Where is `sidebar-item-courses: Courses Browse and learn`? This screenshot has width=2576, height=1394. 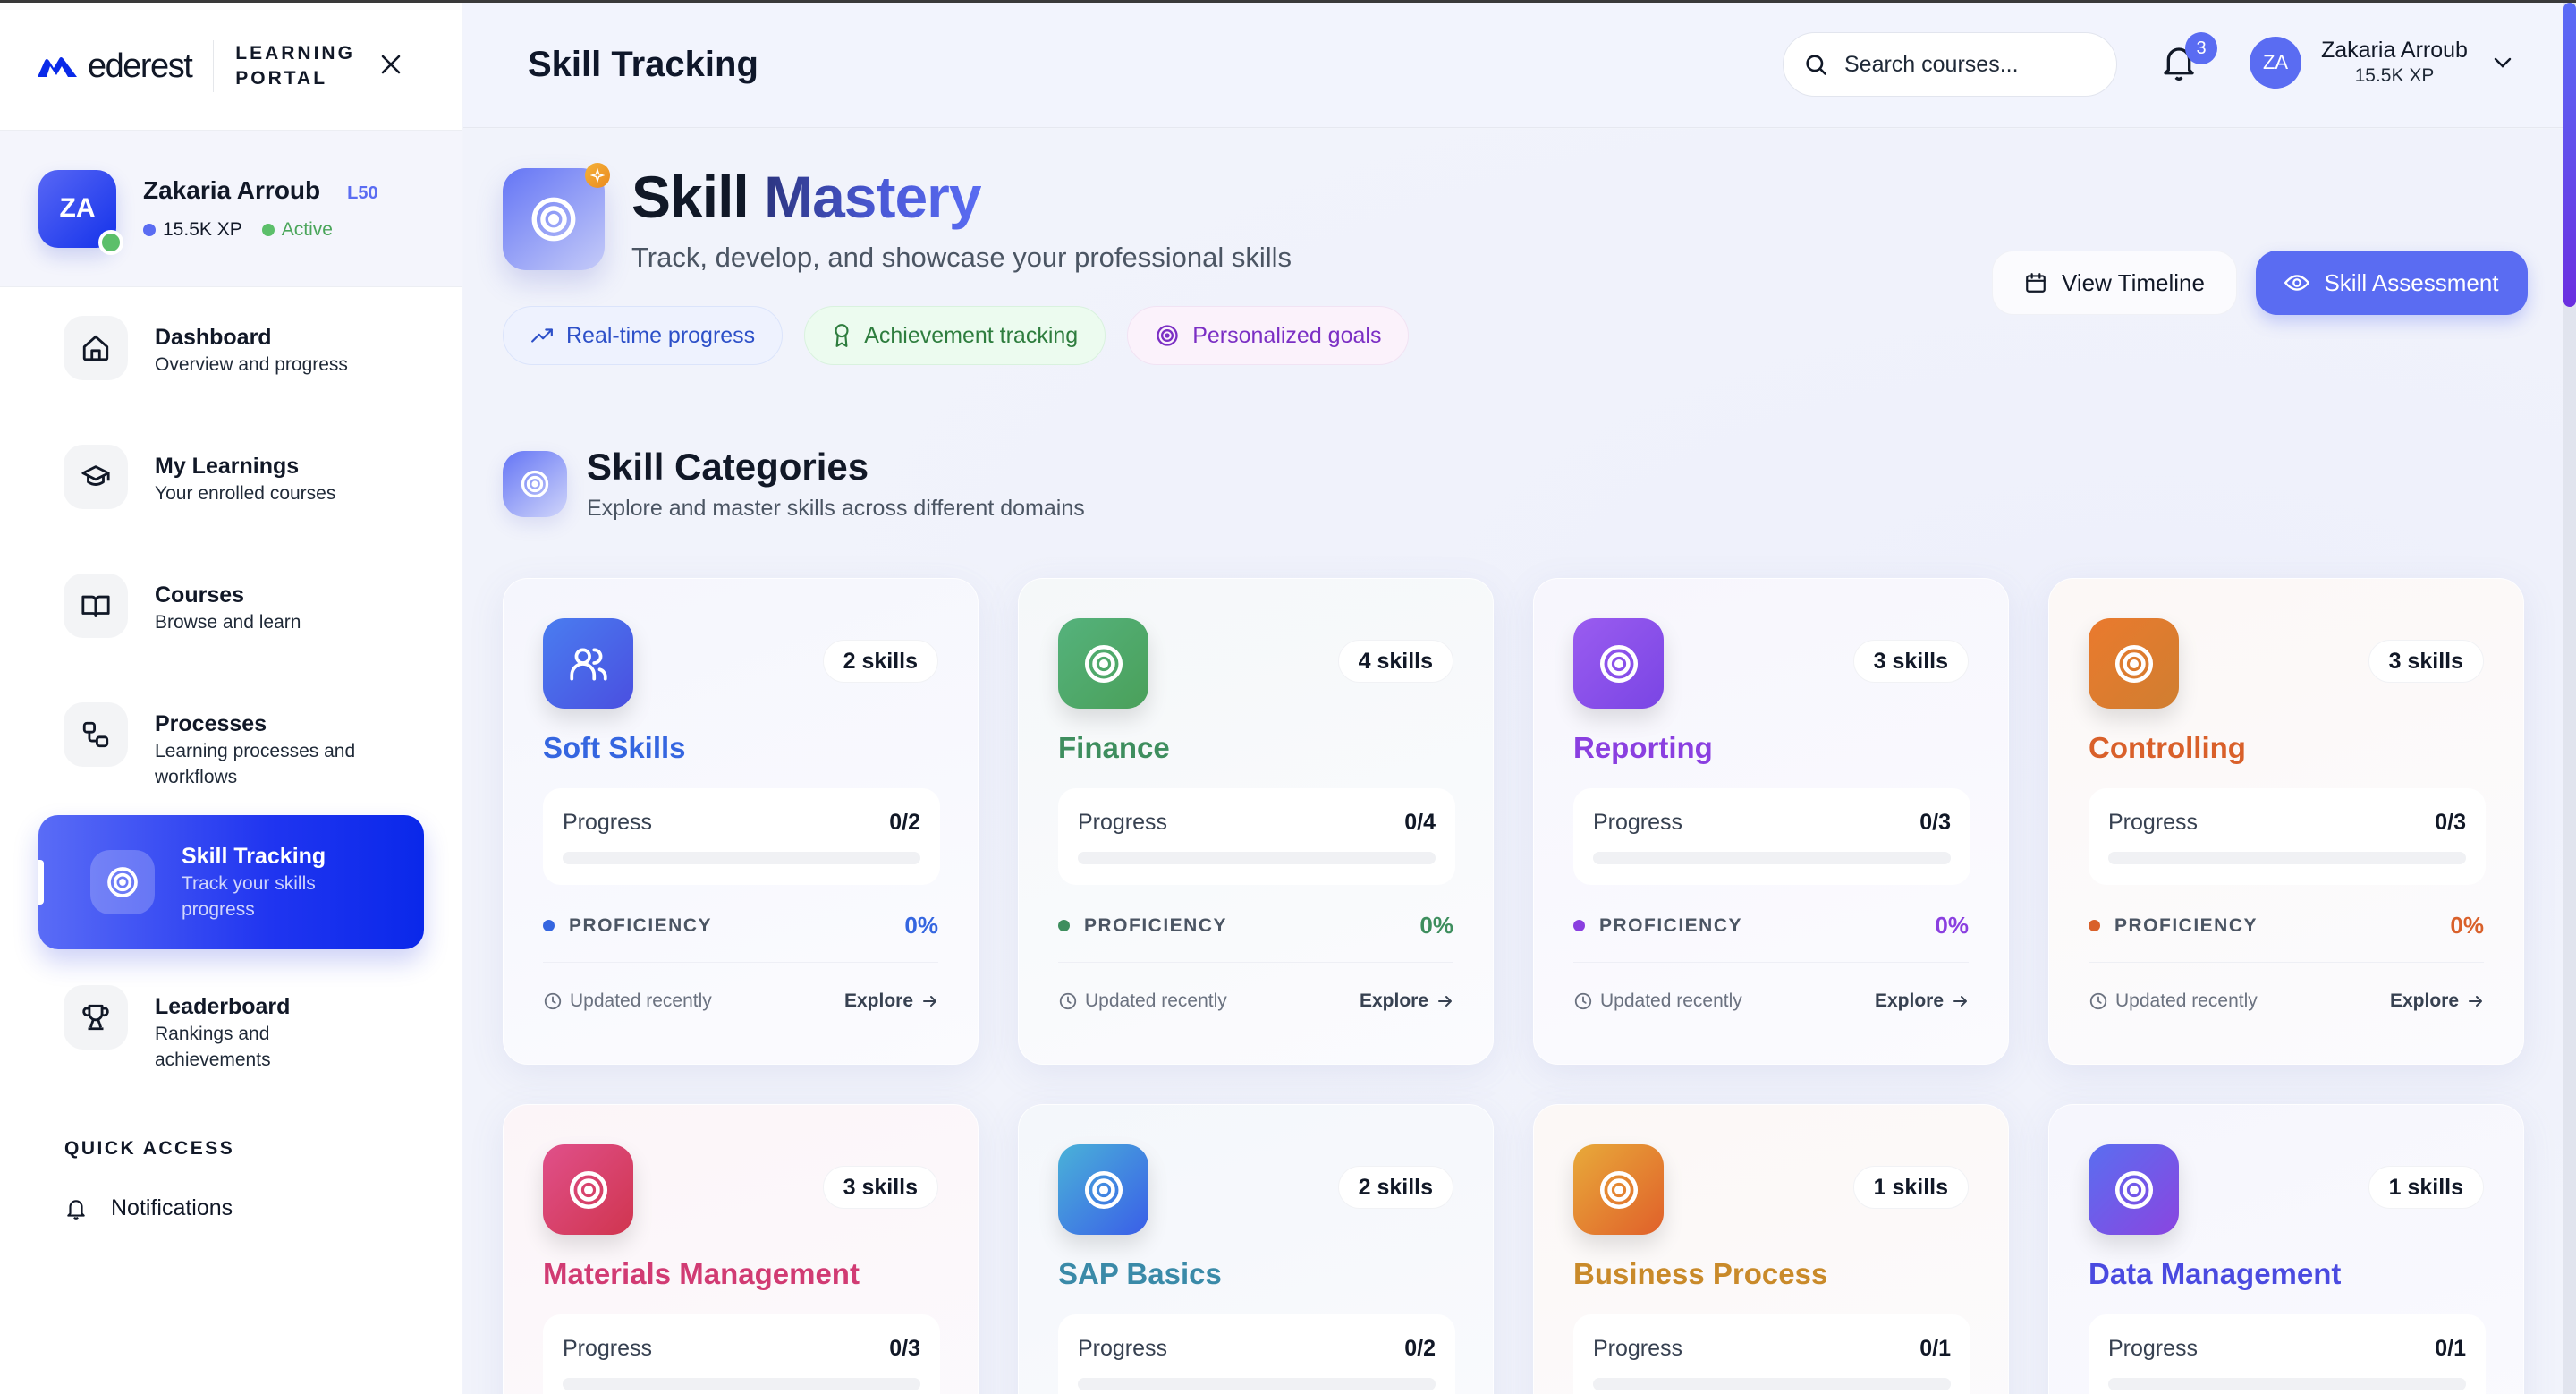 sidebar-item-courses: Courses Browse and learn is located at coordinates (231, 606).